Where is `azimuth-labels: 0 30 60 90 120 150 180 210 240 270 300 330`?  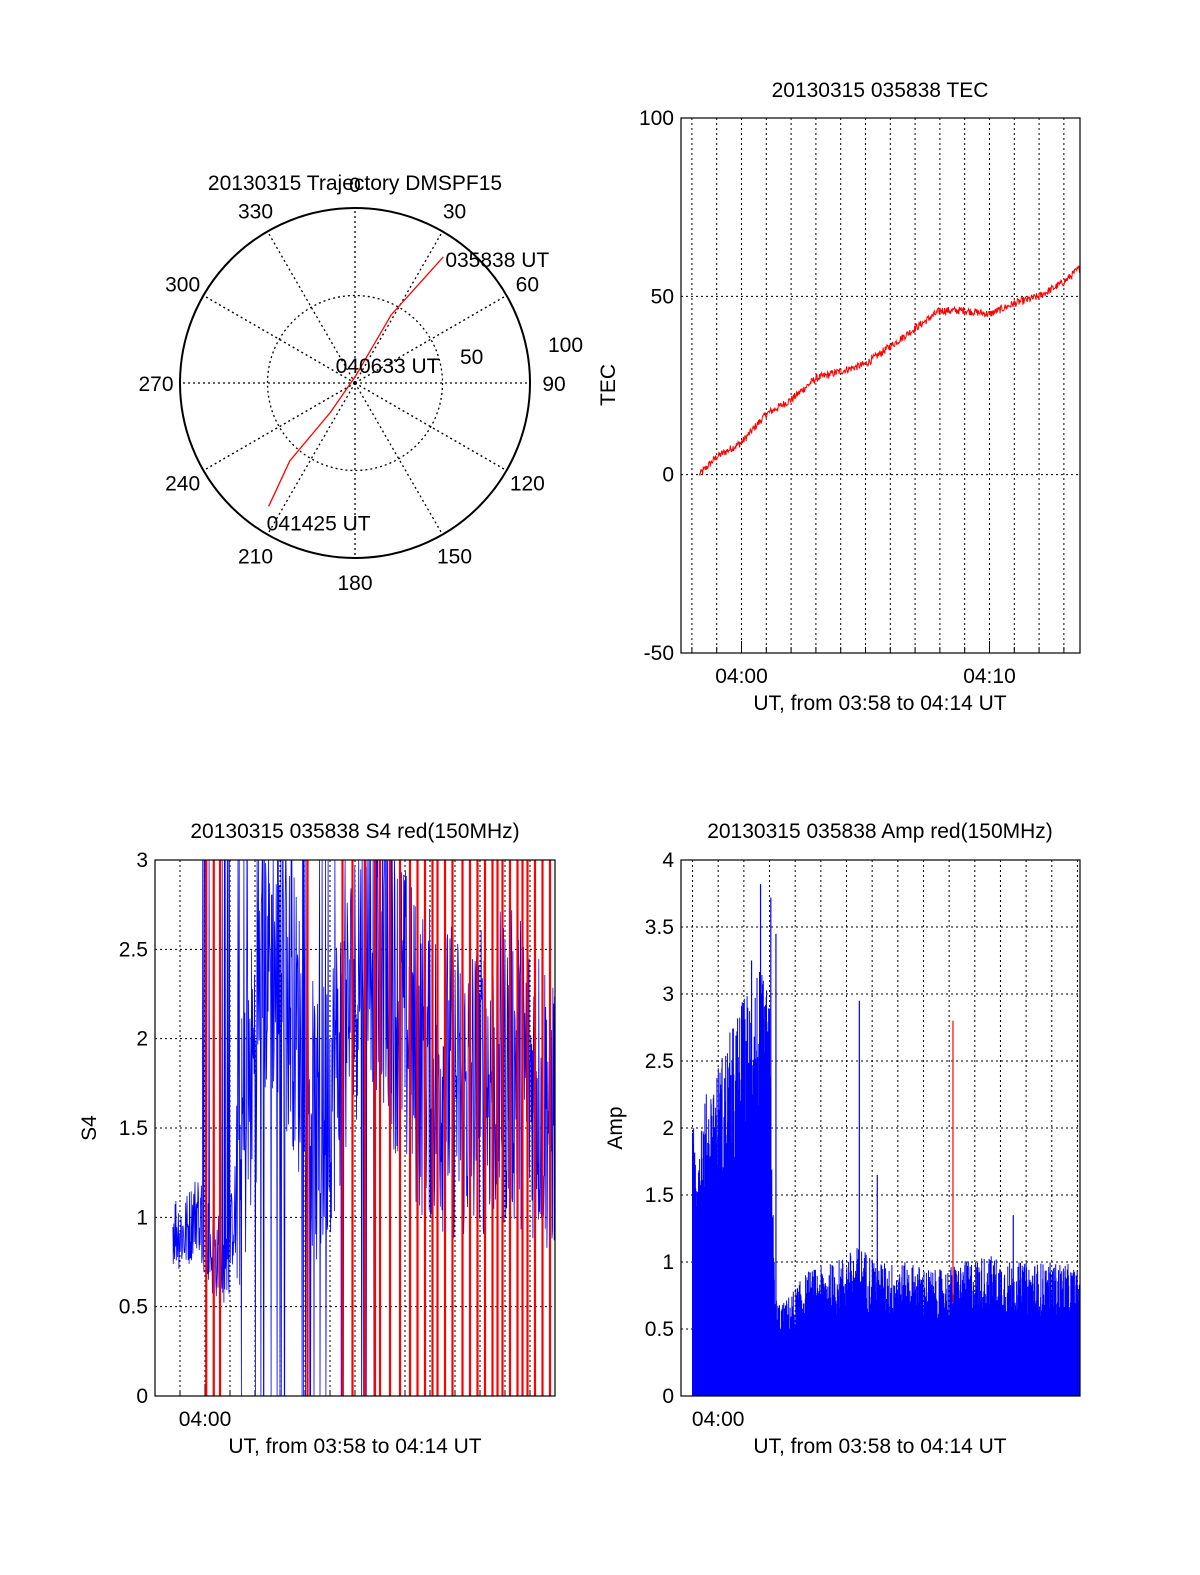 azimuth-labels: 0 30 60 90 120 150 180 210 240 270 300 330 is located at coordinates (351, 384).